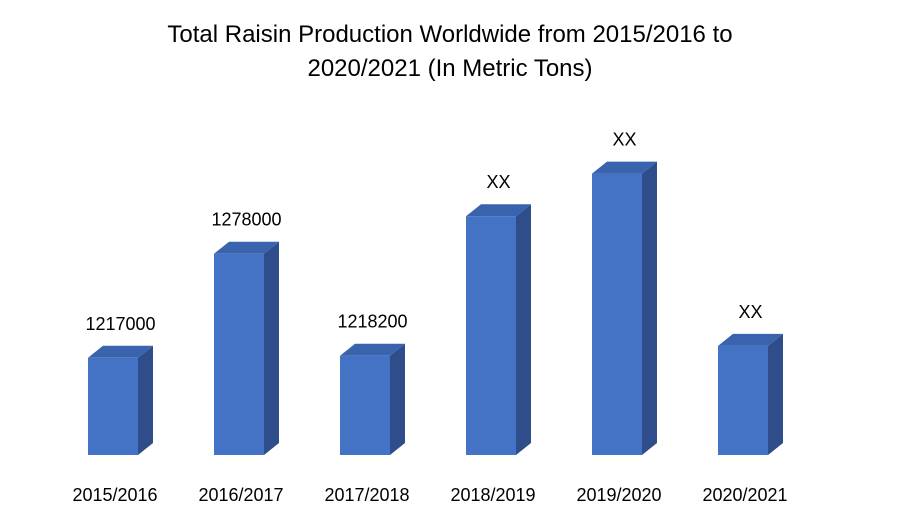 The image size is (900, 525). I want to click on bar-2020-2021, so click(750, 394).